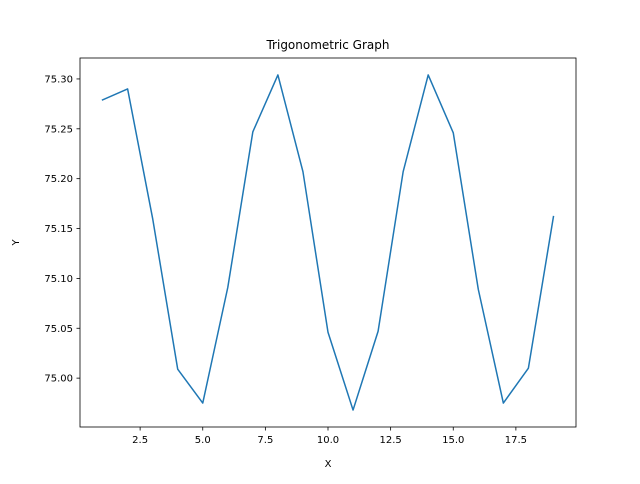 The width and height of the screenshot is (640, 484). What do you see at coordinates (203, 440) in the screenshot?
I see `x-tick-label: 5.0` at bounding box center [203, 440].